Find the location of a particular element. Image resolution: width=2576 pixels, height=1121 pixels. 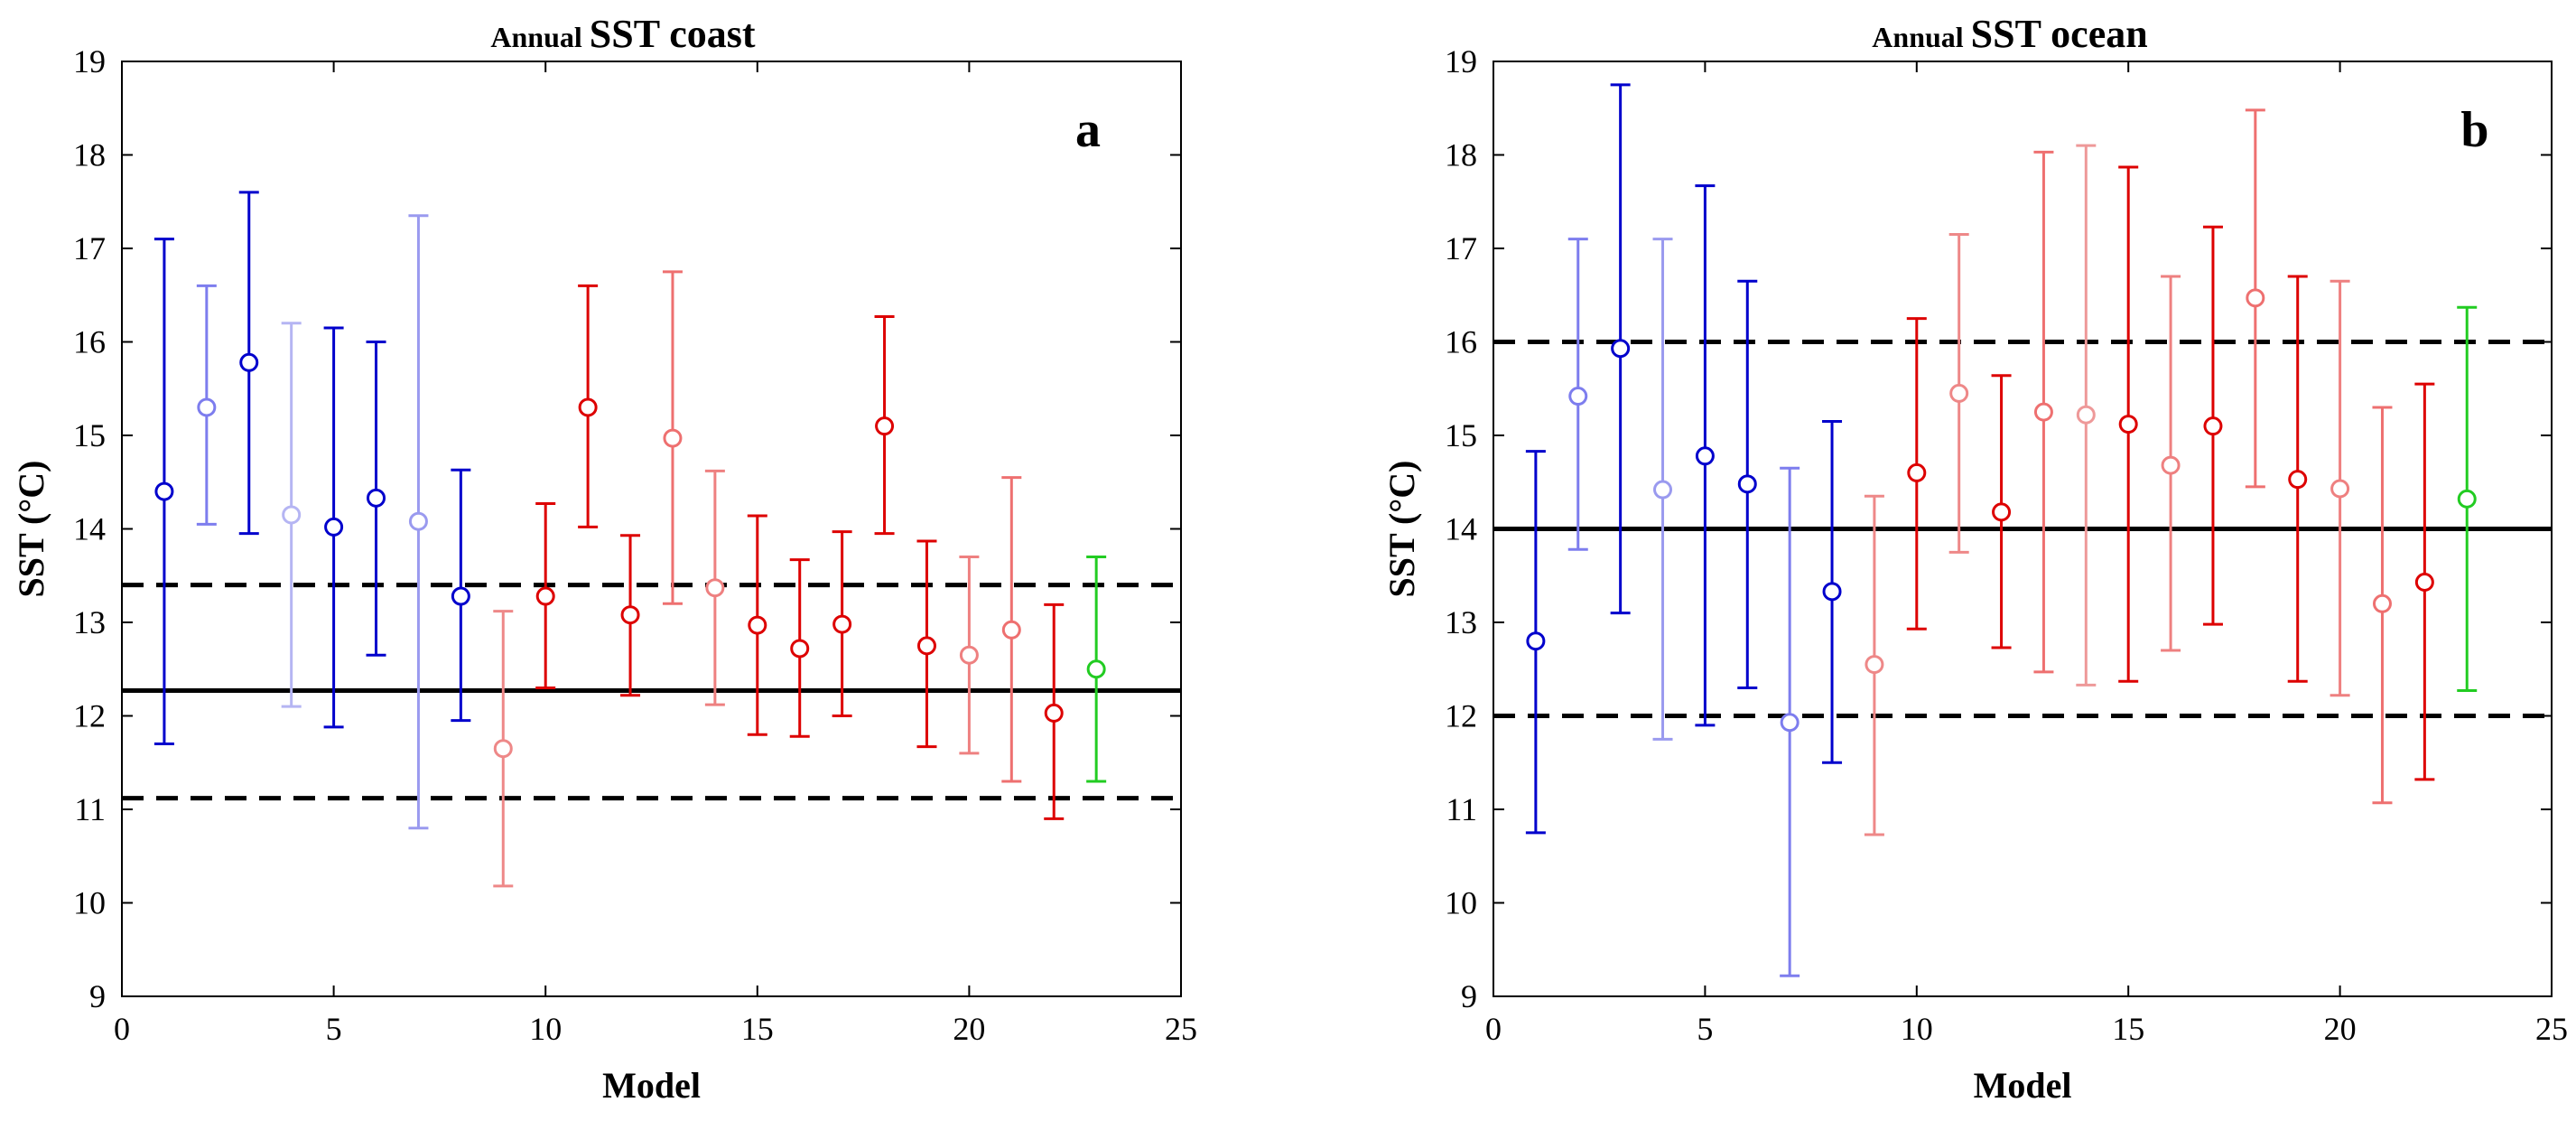

y-tick-label: 10 is located at coordinates (89, 903).